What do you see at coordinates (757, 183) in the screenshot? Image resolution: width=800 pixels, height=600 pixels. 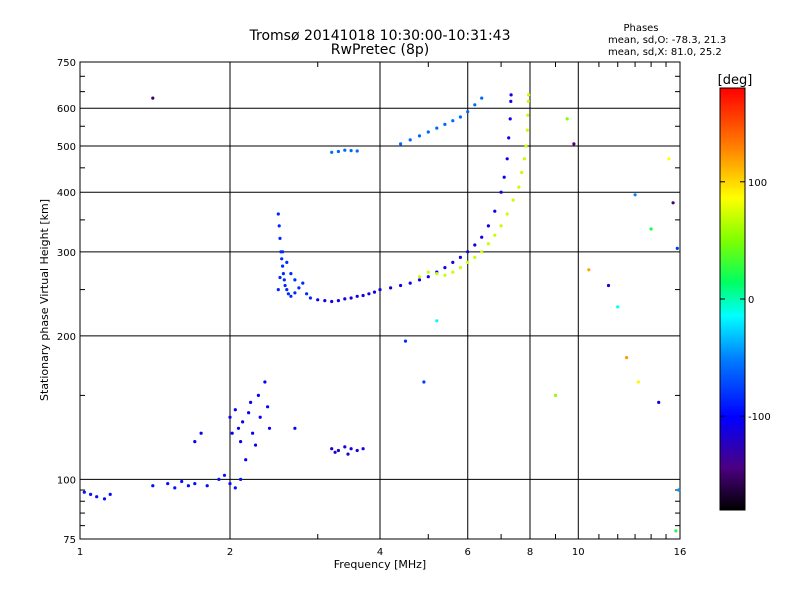 I see `colorbar-tick-label: 100` at bounding box center [757, 183].